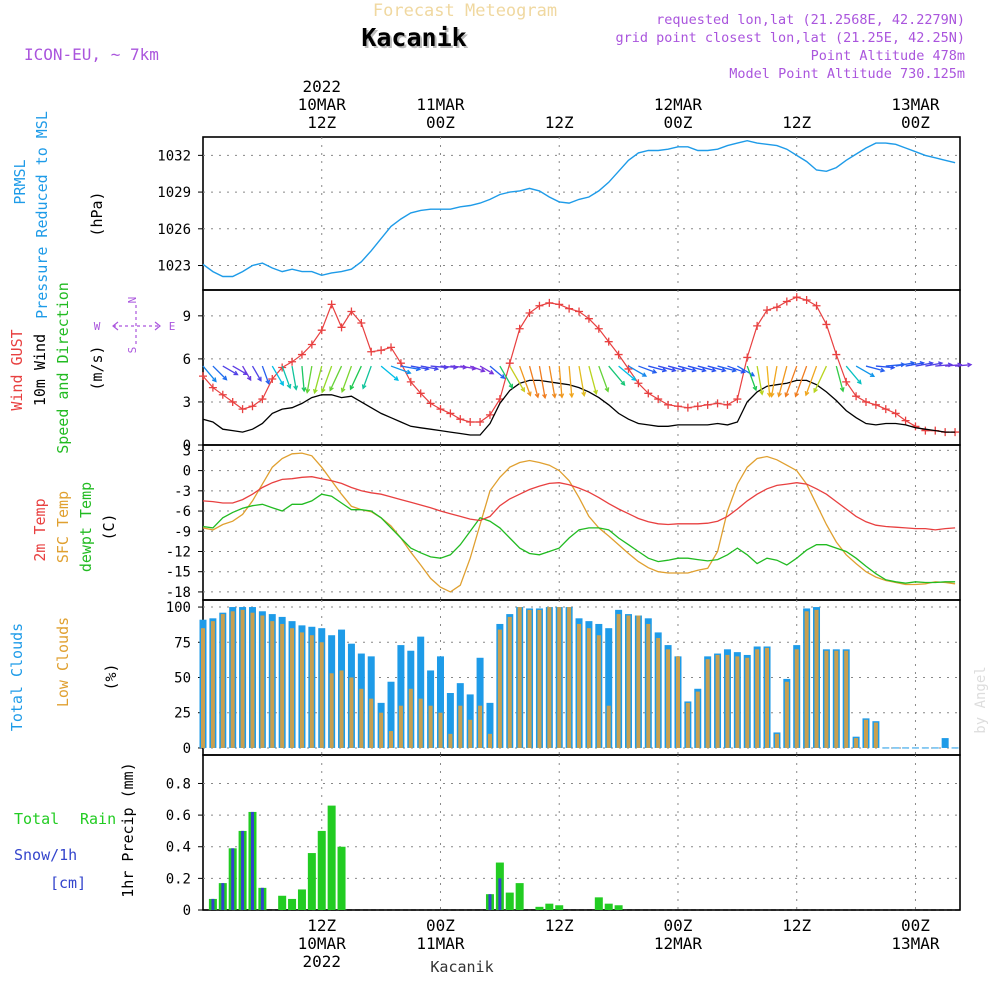 The height and width of the screenshot is (1000, 1000). What do you see at coordinates (174, 193) in the screenshot?
I see `pressure-ytick-label: 1029` at bounding box center [174, 193].